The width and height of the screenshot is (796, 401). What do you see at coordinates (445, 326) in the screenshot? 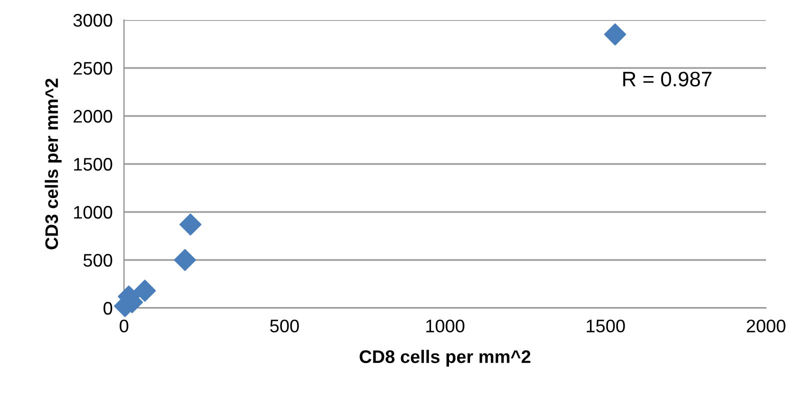
I see `x-tick-label: 1000` at bounding box center [445, 326].